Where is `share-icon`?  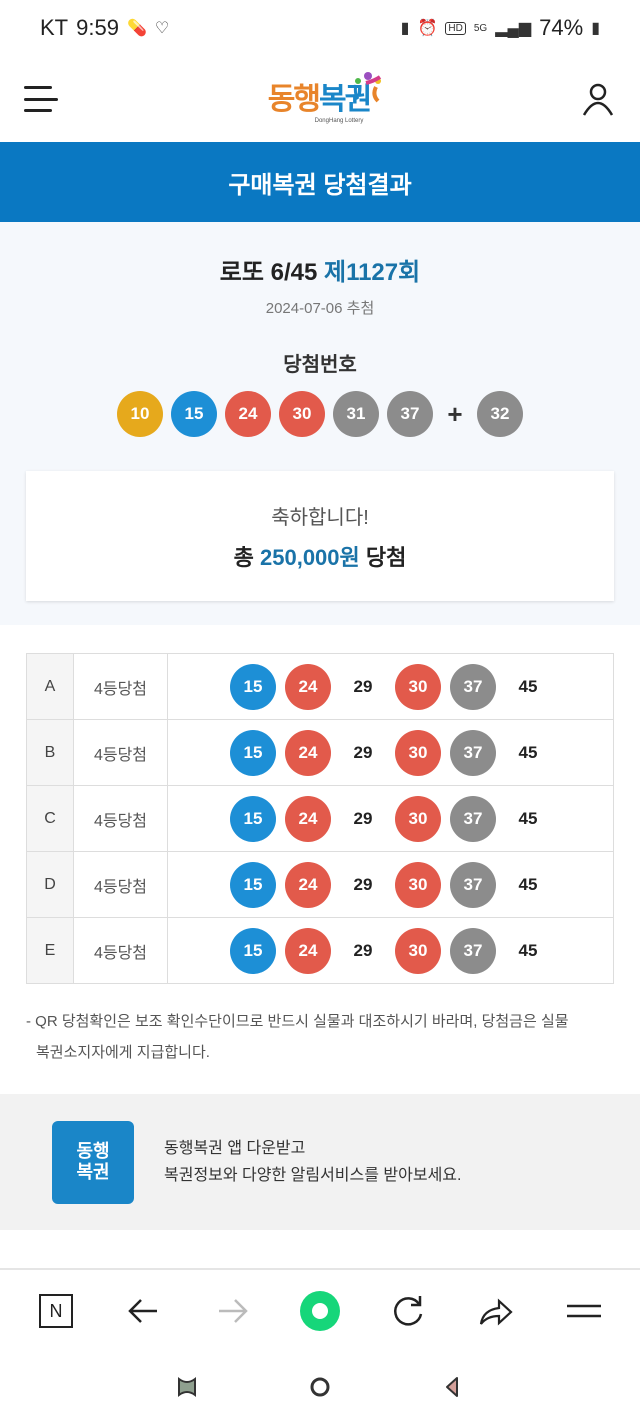 share-icon is located at coordinates (496, 1311).